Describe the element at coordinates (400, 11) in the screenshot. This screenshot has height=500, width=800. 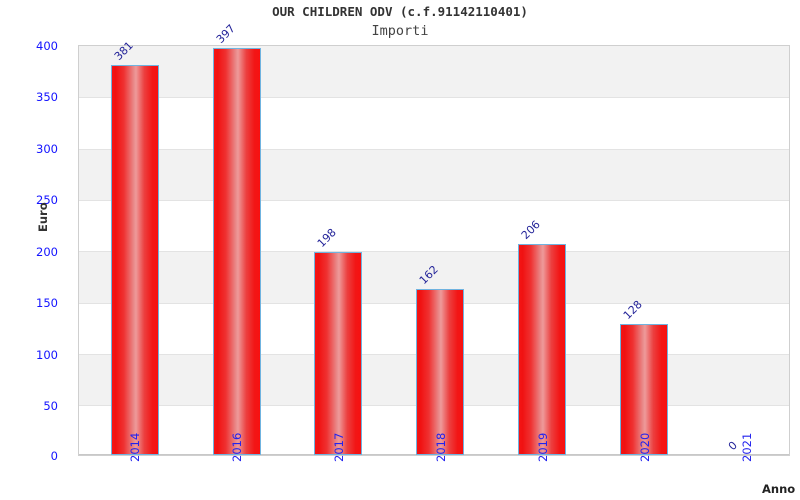
I see `chart-title: OUR CHILDREN ODV (c.f.91142110401)` at that location.